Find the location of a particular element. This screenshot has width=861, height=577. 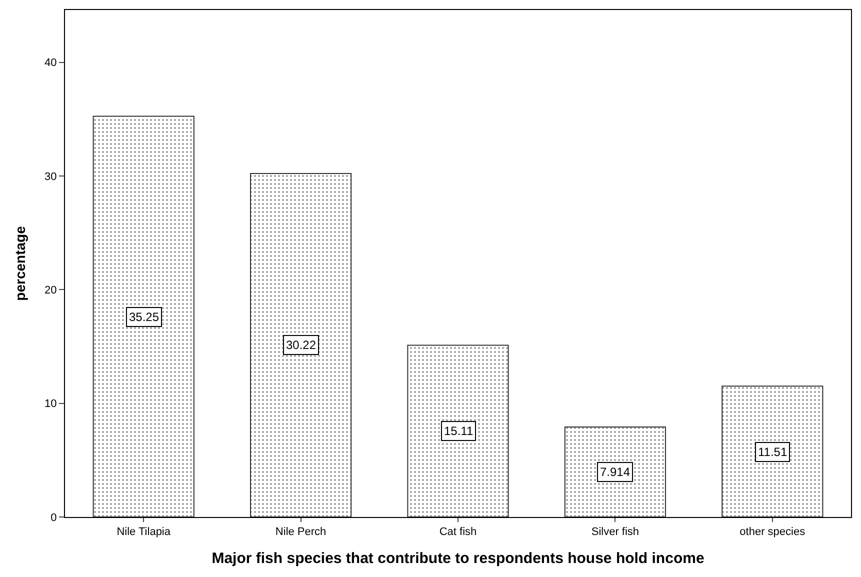

x-tick-label: Silver fish is located at coordinates (615, 532).